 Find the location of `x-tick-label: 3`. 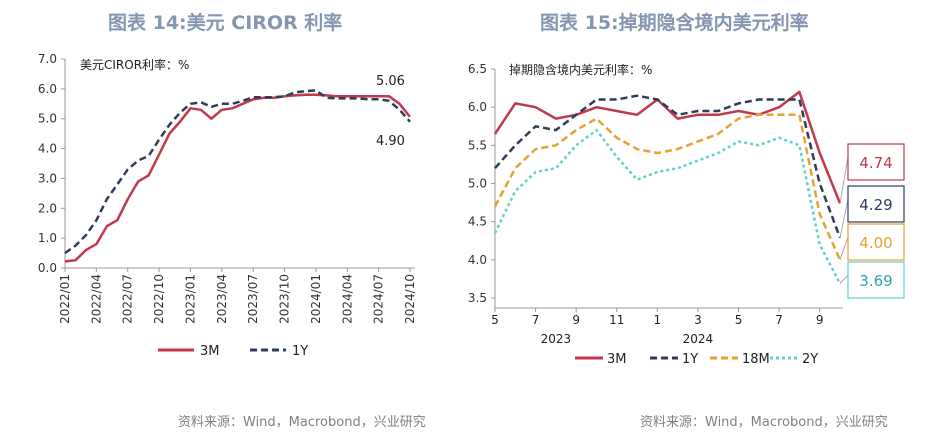

x-tick-label: 3 is located at coordinates (698, 320).